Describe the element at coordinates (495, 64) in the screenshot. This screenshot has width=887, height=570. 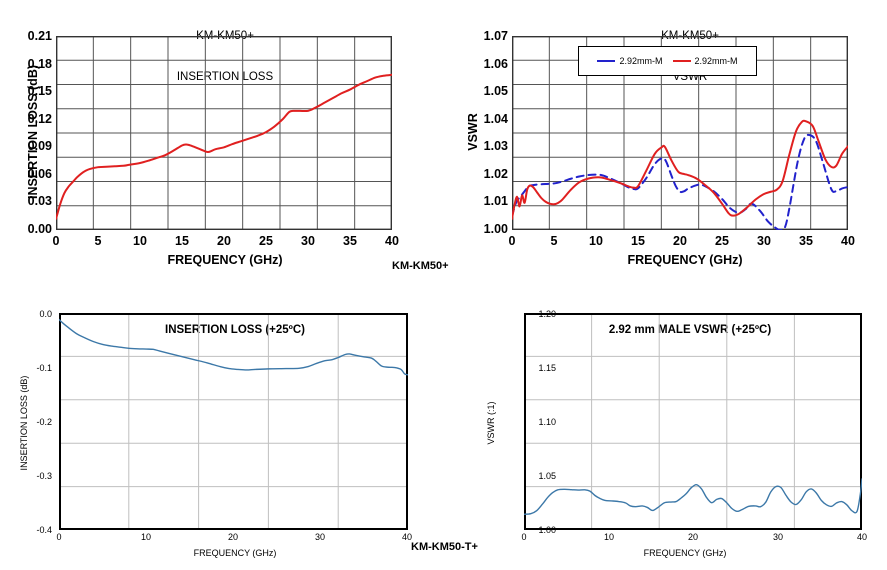
I see `y-tick-label: 1.06` at that location.